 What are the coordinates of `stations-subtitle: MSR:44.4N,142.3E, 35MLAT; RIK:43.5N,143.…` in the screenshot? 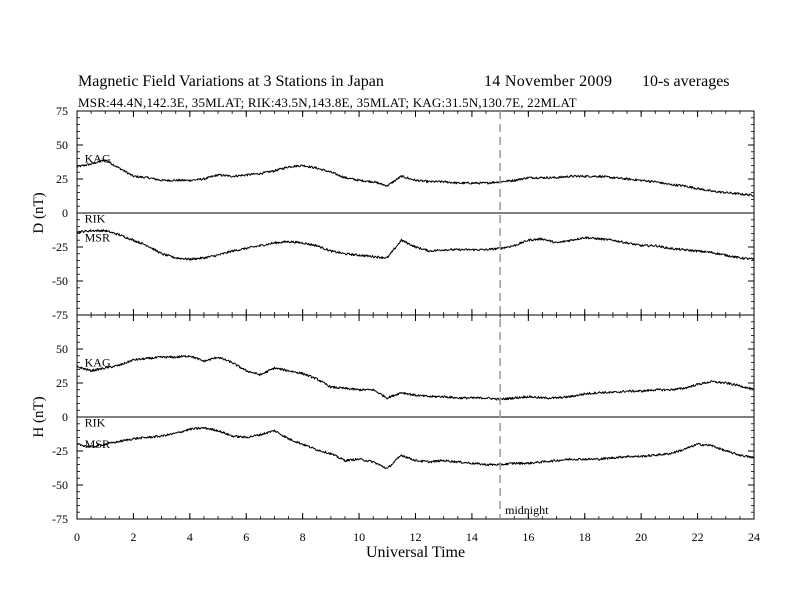 It's located at (327, 102).